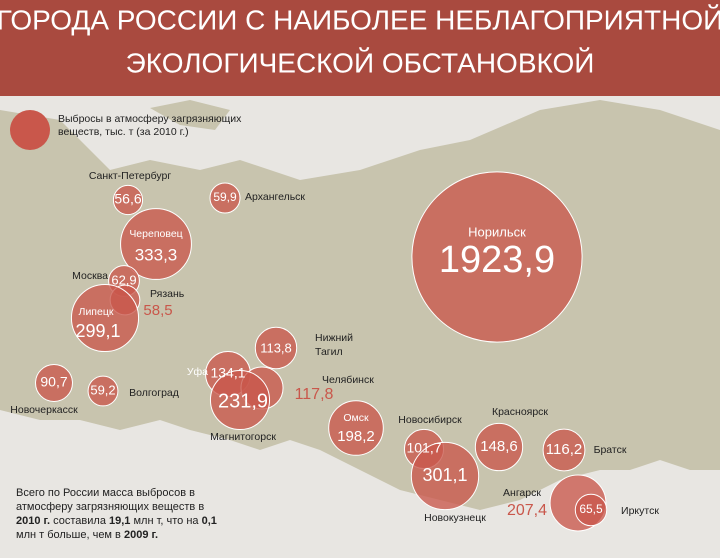 The height and width of the screenshot is (558, 720). I want to click on city-name: Новочеркасск, so click(44, 410).